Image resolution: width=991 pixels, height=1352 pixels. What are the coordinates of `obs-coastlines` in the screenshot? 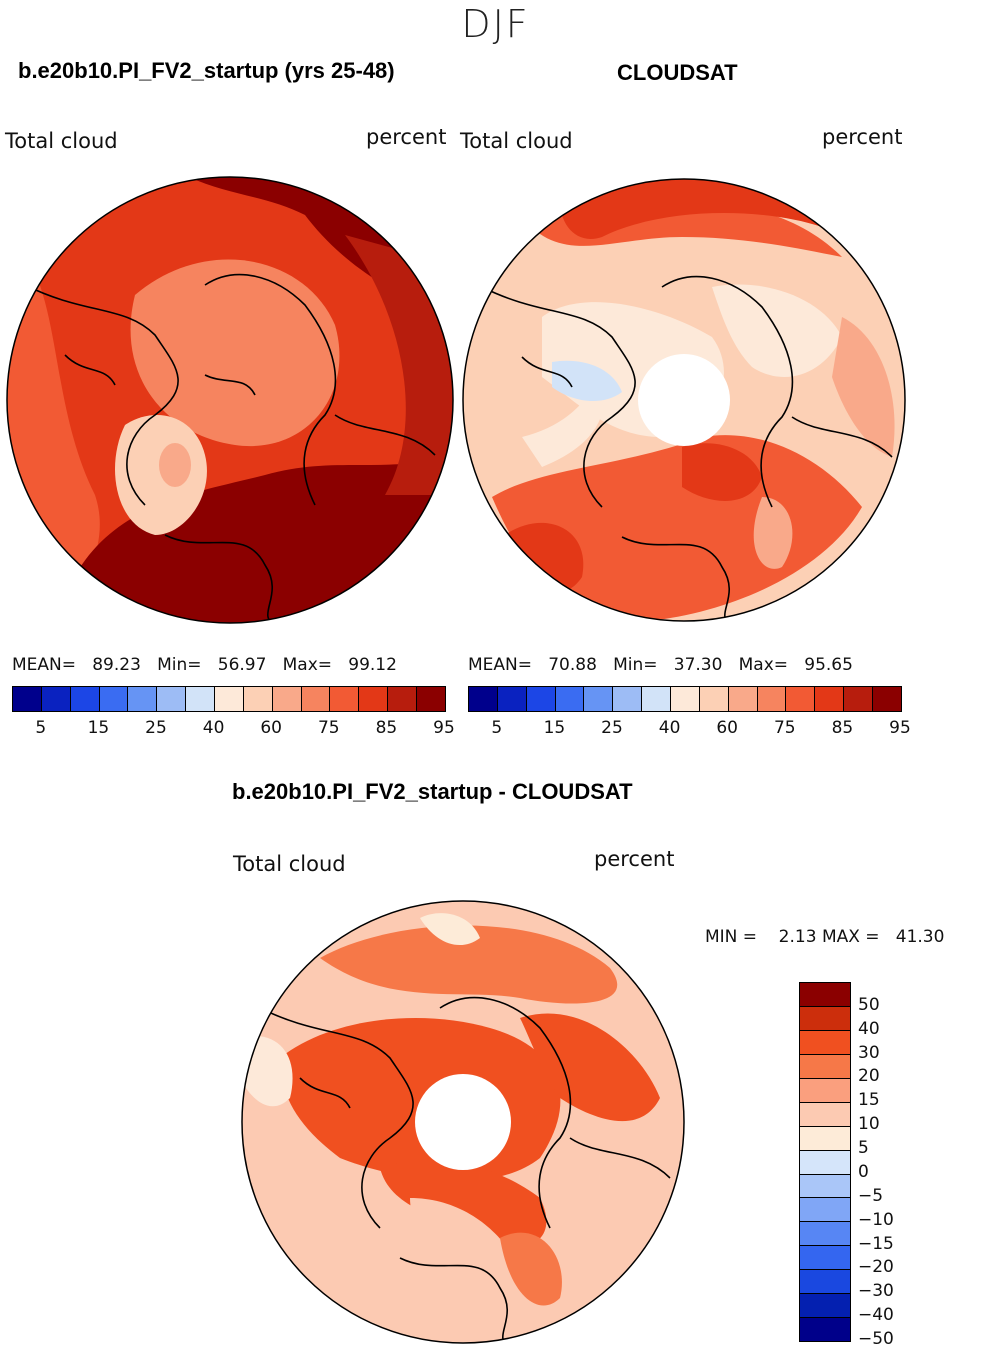 It's located at (687, 448).